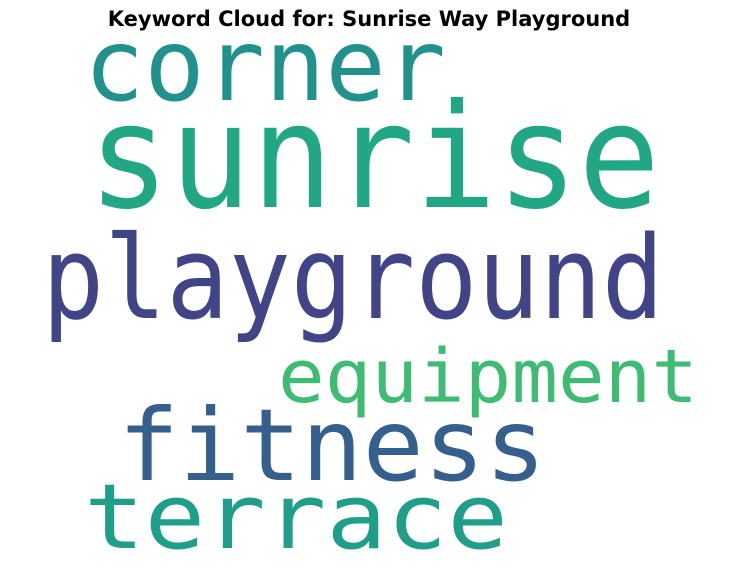  Describe the element at coordinates (488, 377) in the screenshot. I see `word-equipment: equipment` at that location.